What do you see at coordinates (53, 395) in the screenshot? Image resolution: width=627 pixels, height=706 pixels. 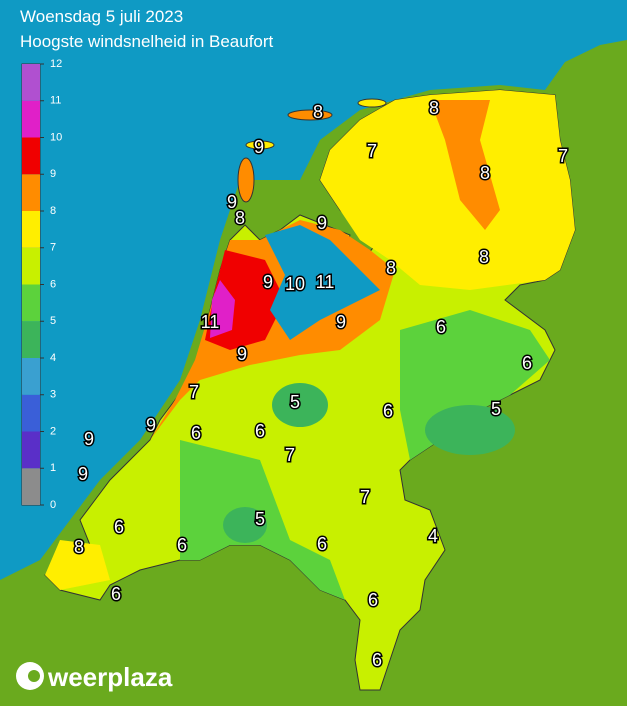 I see `legend-tick-label: 3` at bounding box center [53, 395].